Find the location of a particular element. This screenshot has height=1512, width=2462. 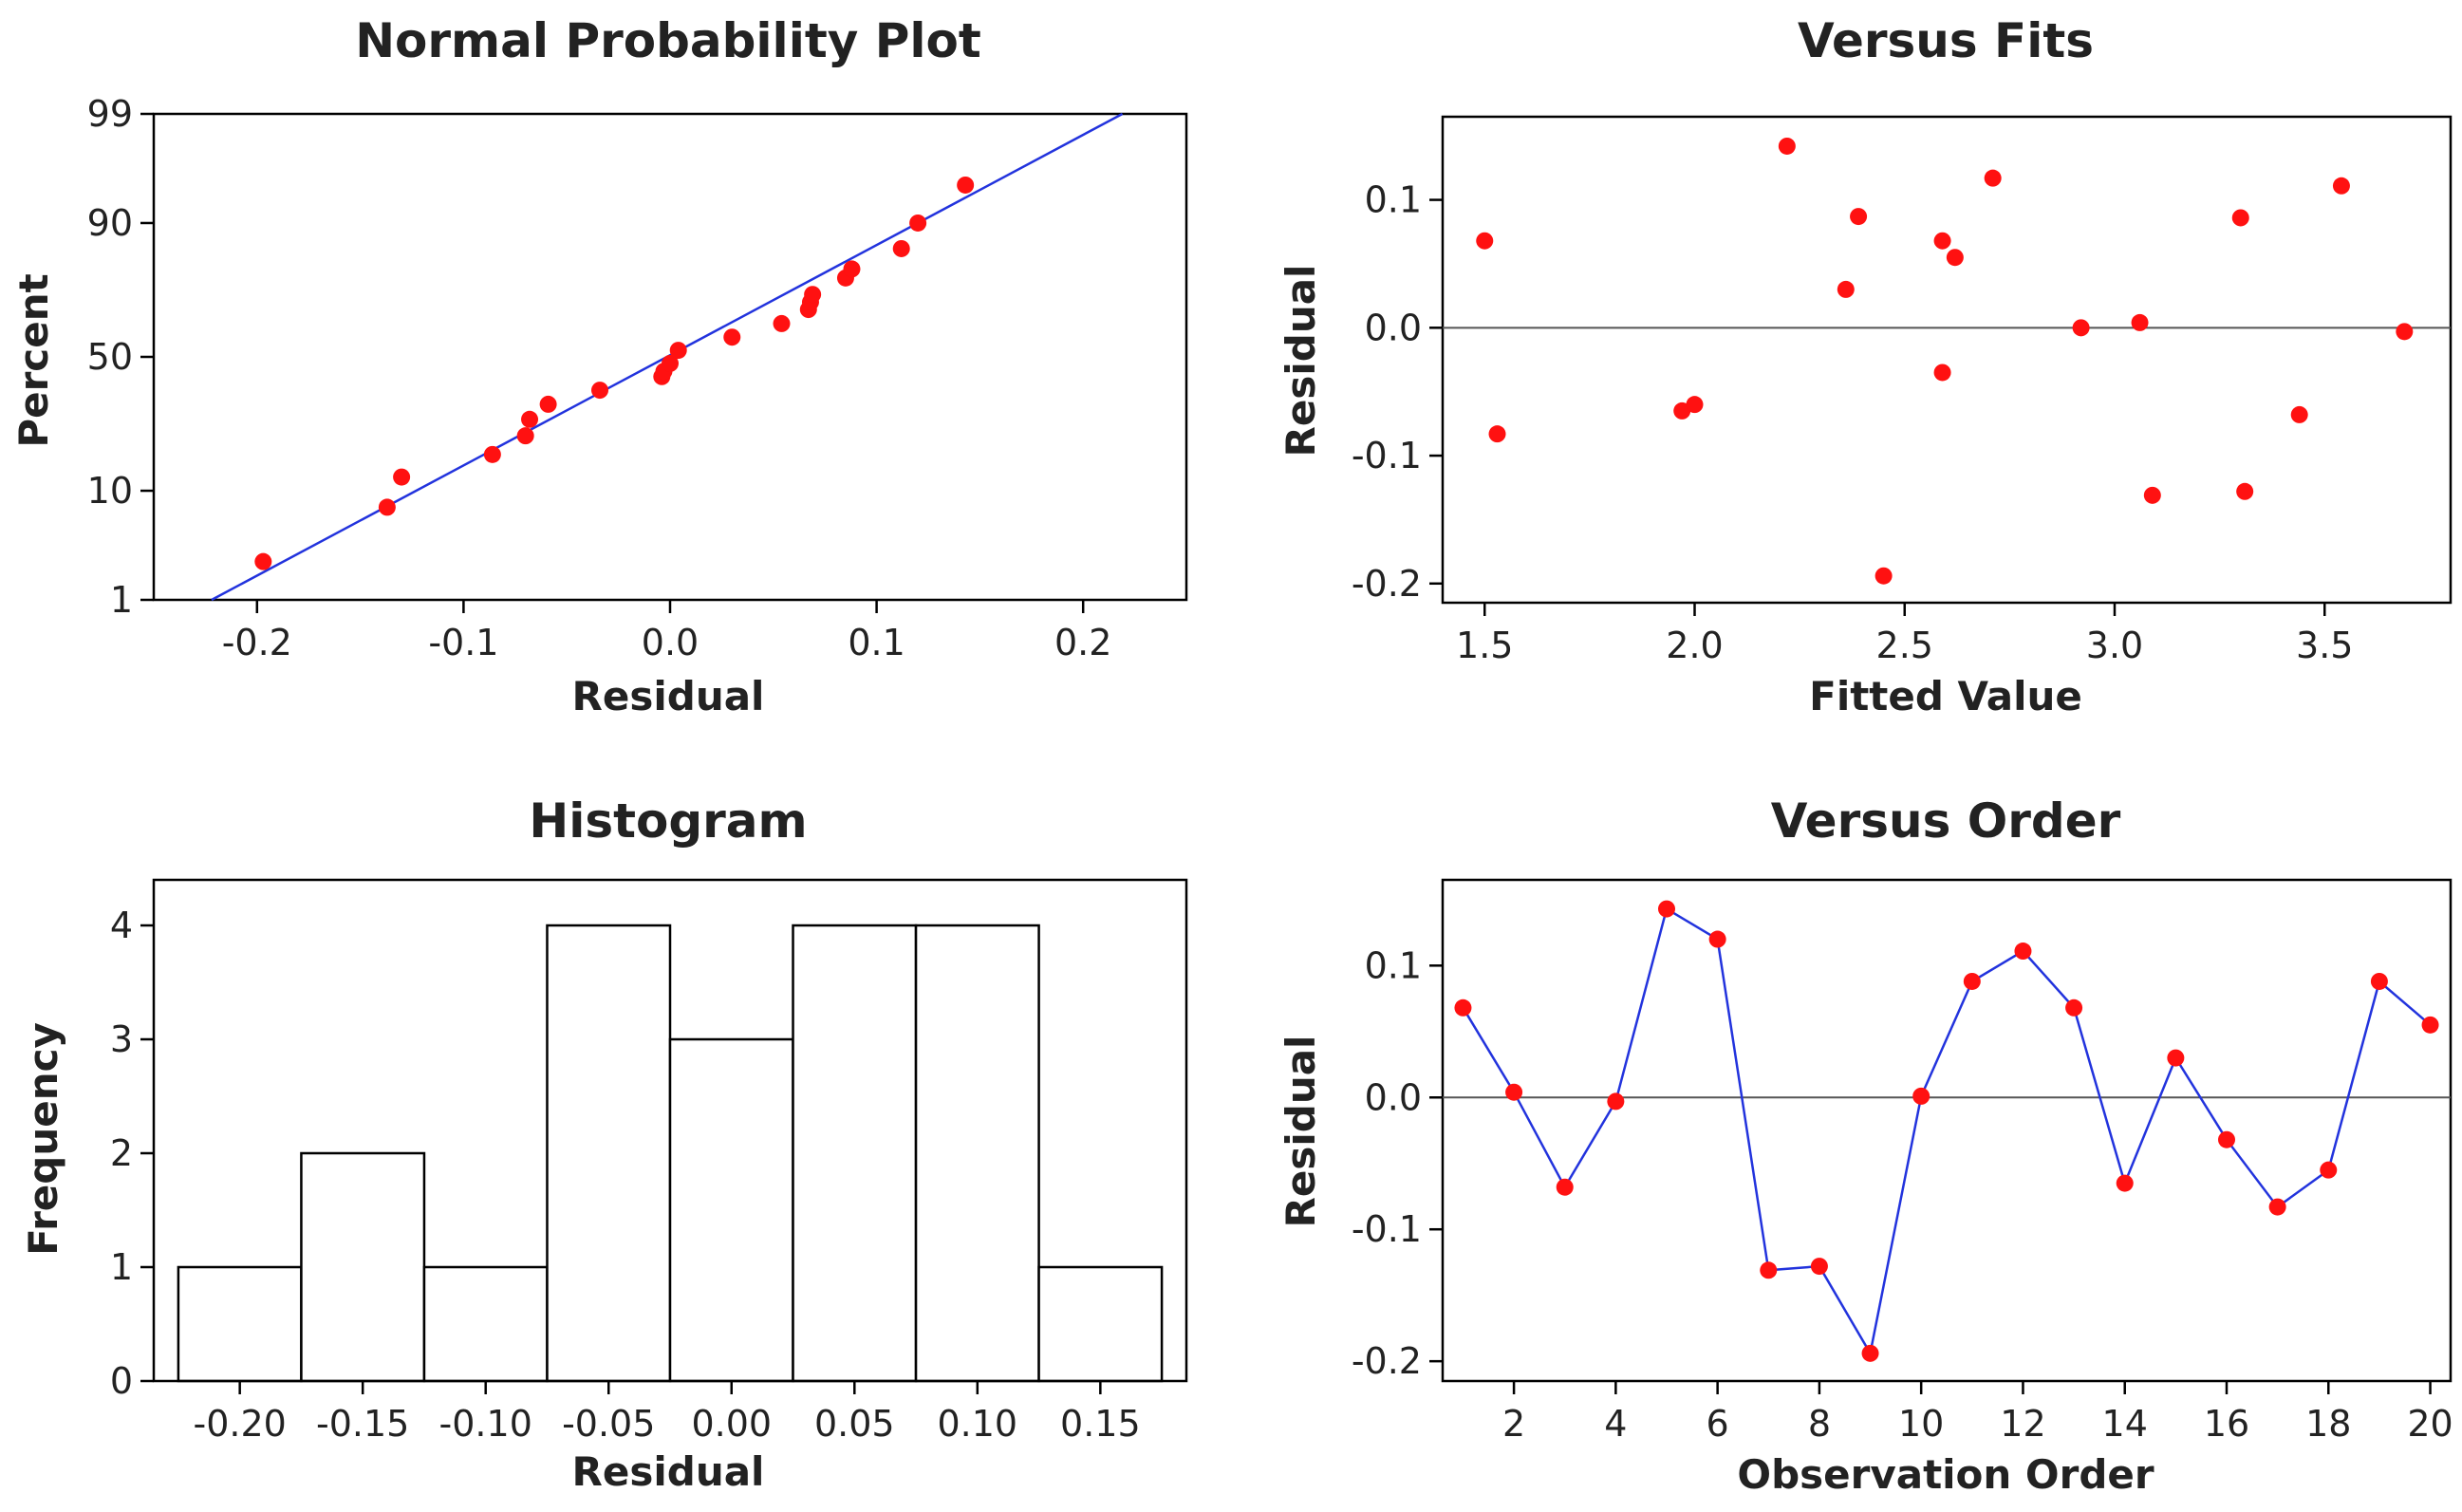

x-tick-label: 20 is located at coordinates (2430, 1424).